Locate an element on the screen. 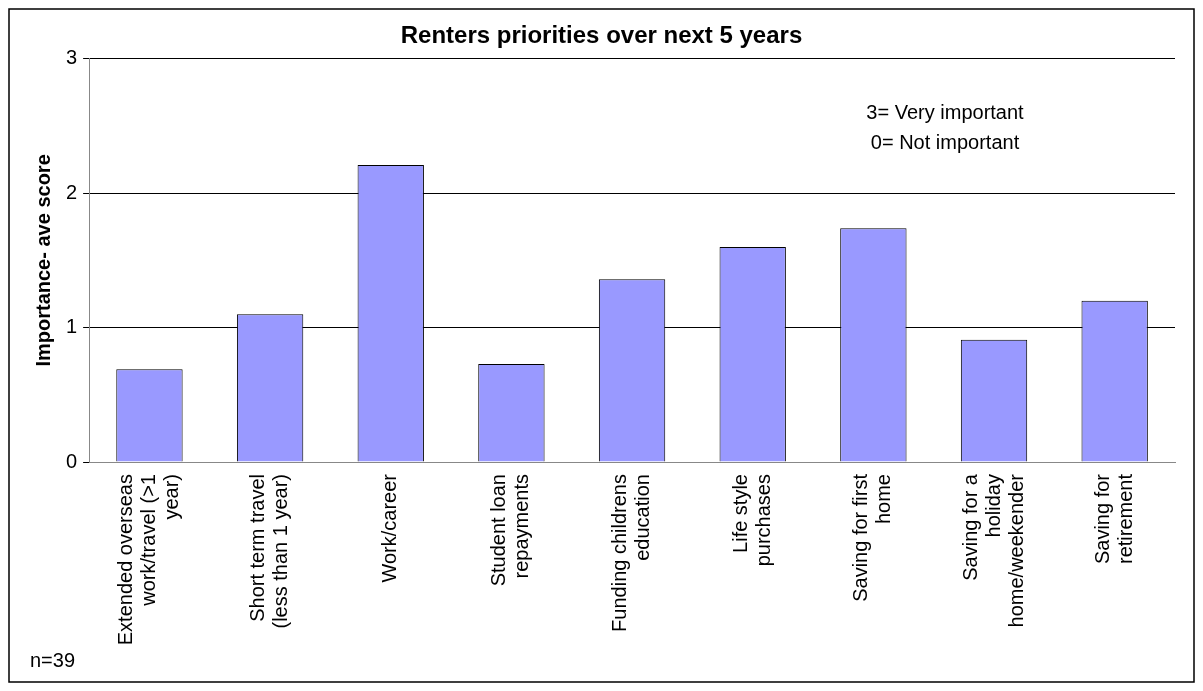 Image resolution: width=1203 pixels, height=691 pixels. x-tick-label: Work/career is located at coordinates (389, 528).